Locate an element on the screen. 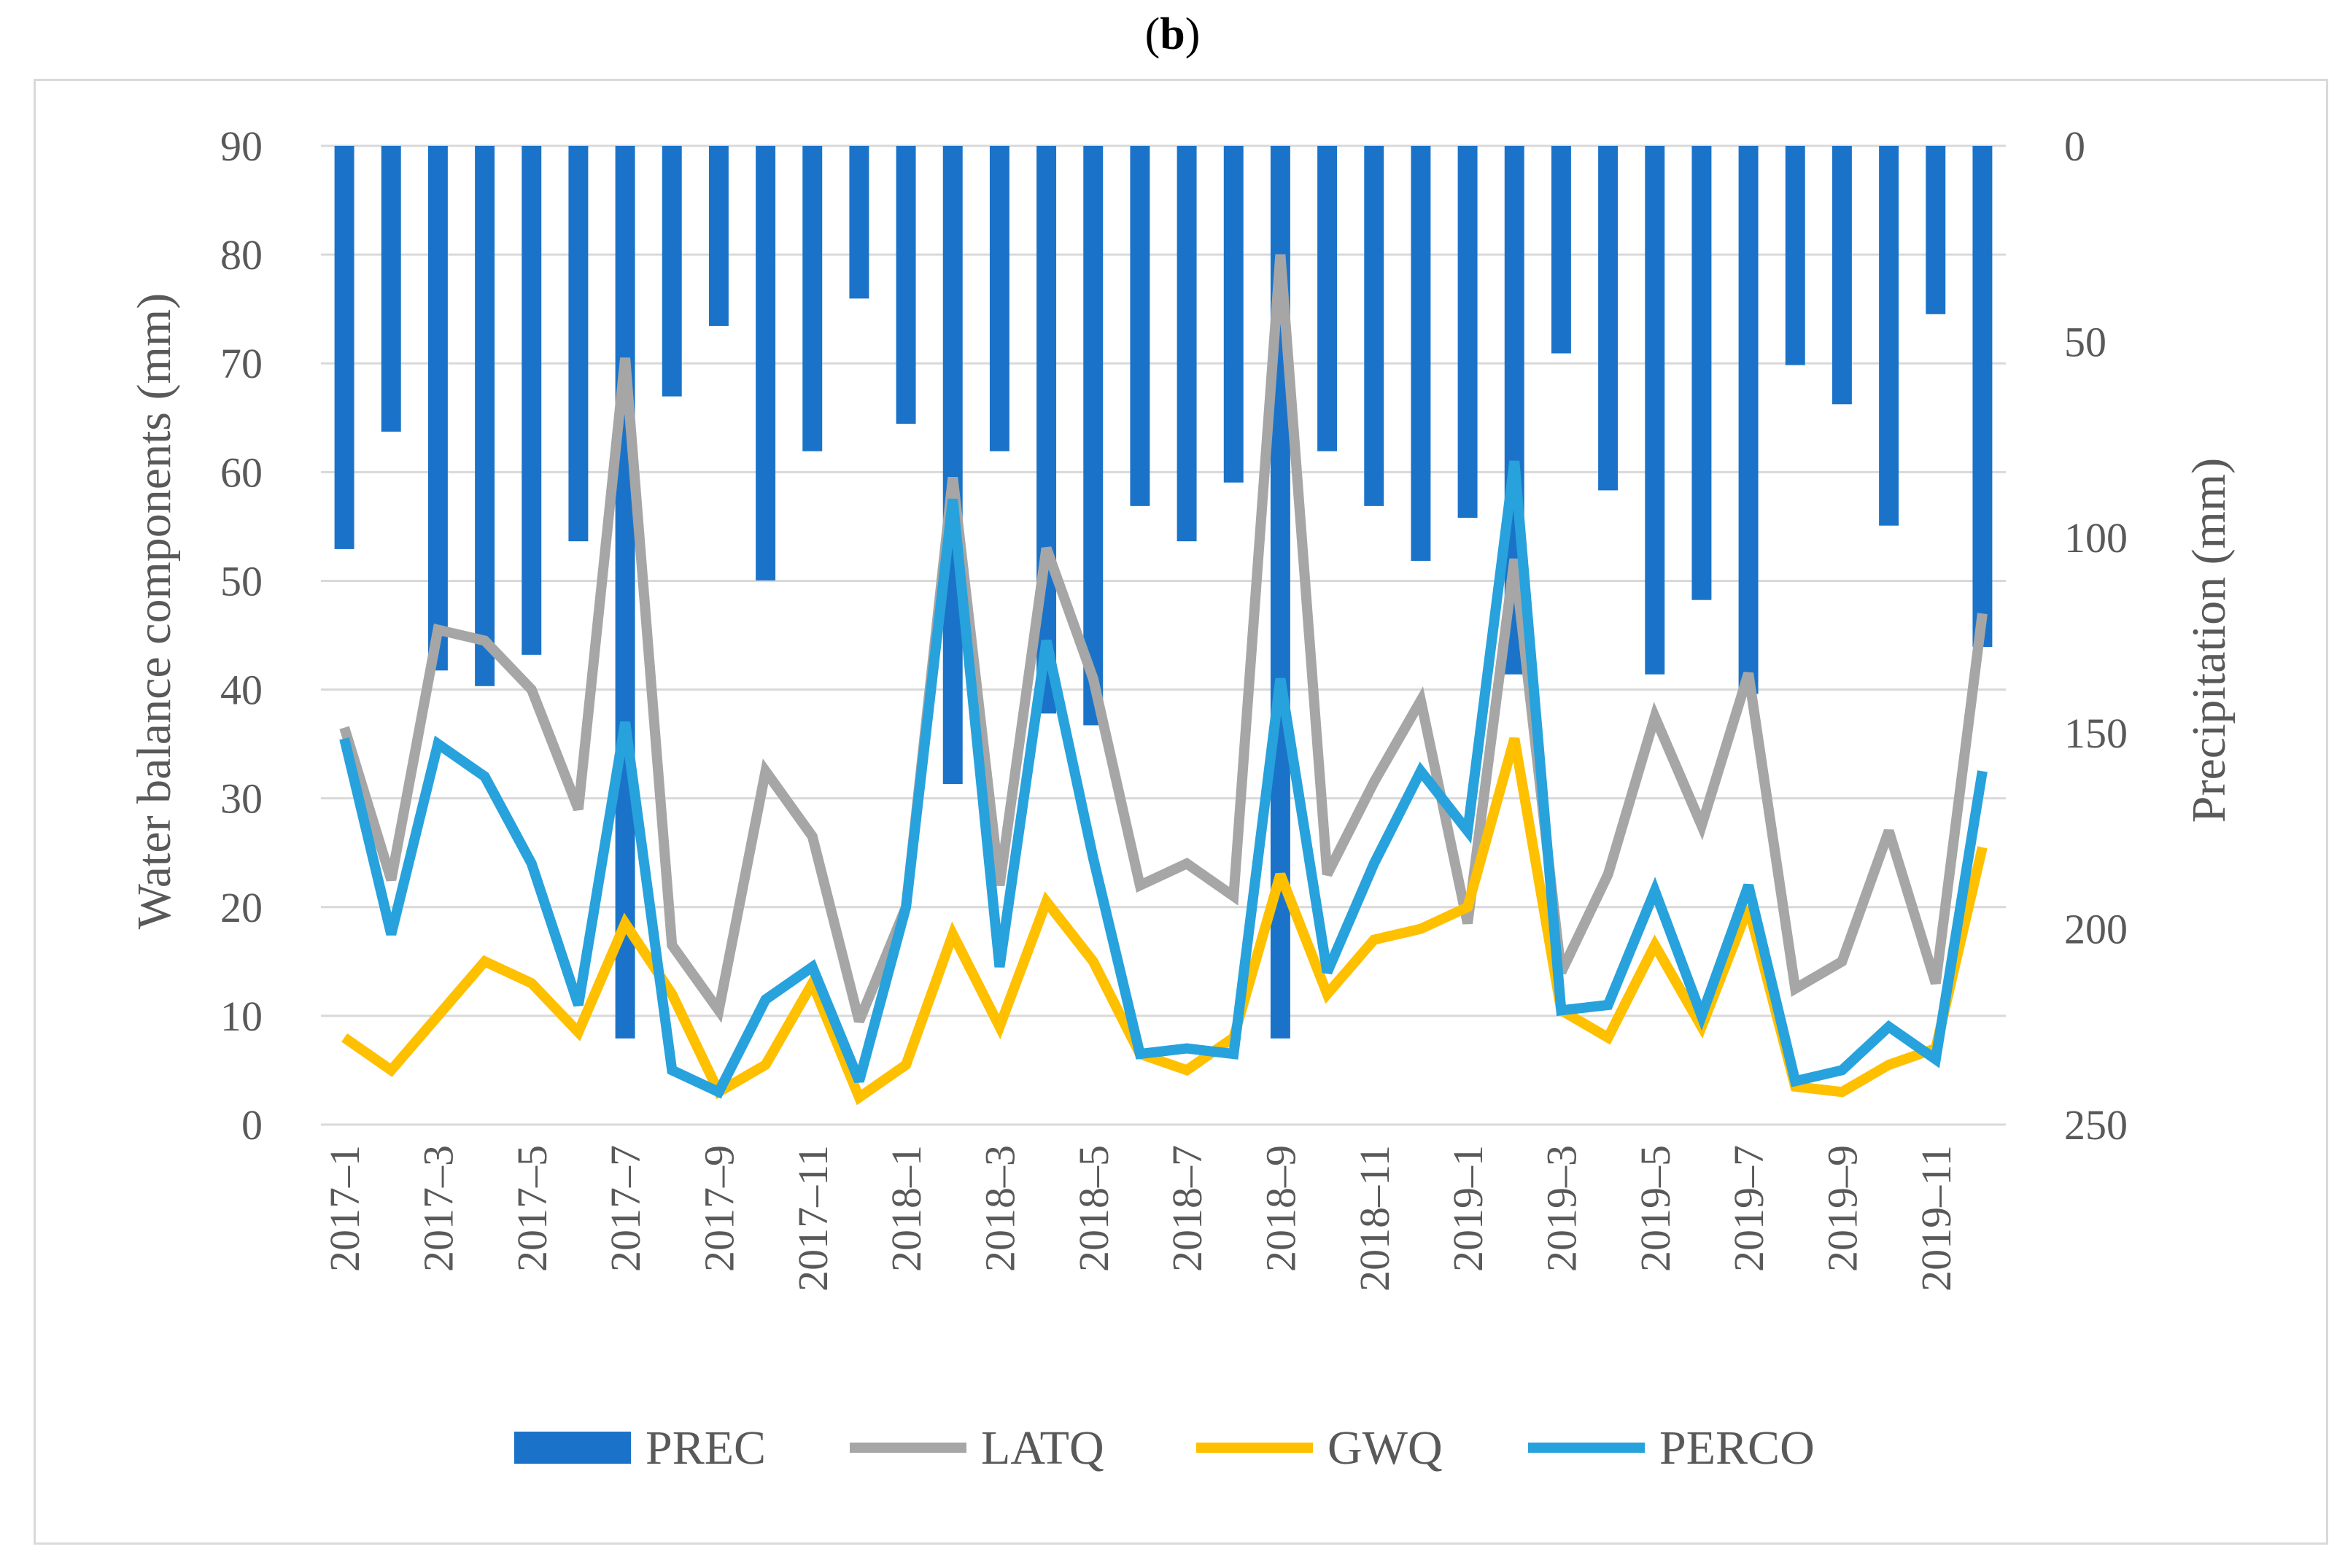  panel-label: (b) is located at coordinates (1172, 35).